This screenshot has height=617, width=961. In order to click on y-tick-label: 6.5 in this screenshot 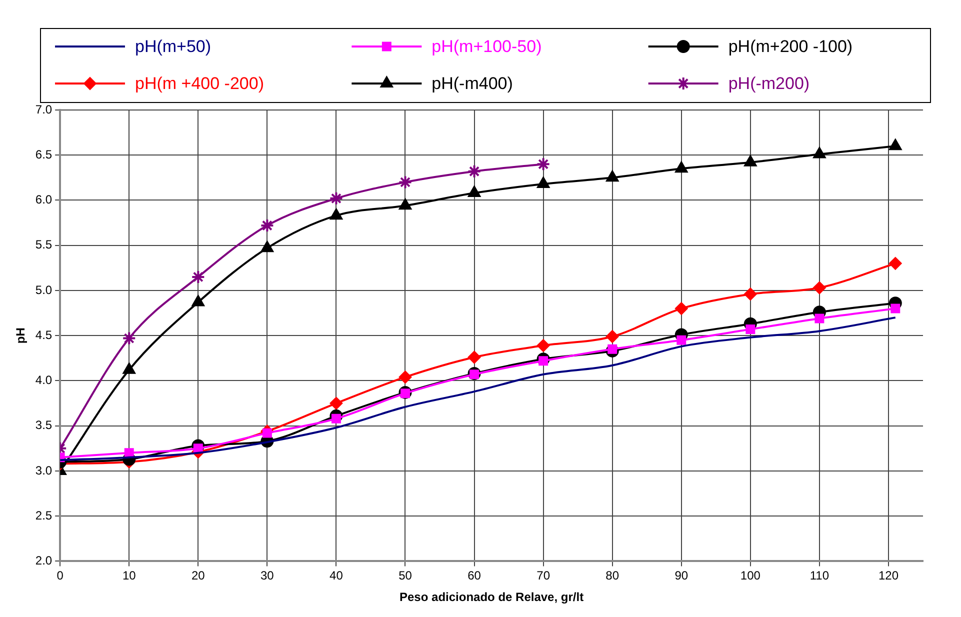, I will do `click(43, 154)`.